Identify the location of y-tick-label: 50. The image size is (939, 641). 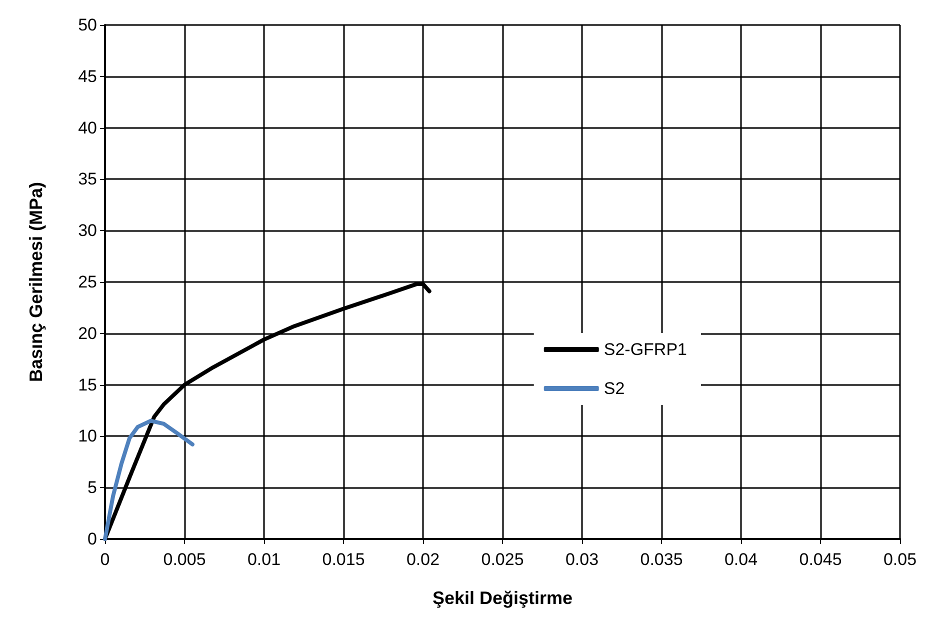
(87, 25).